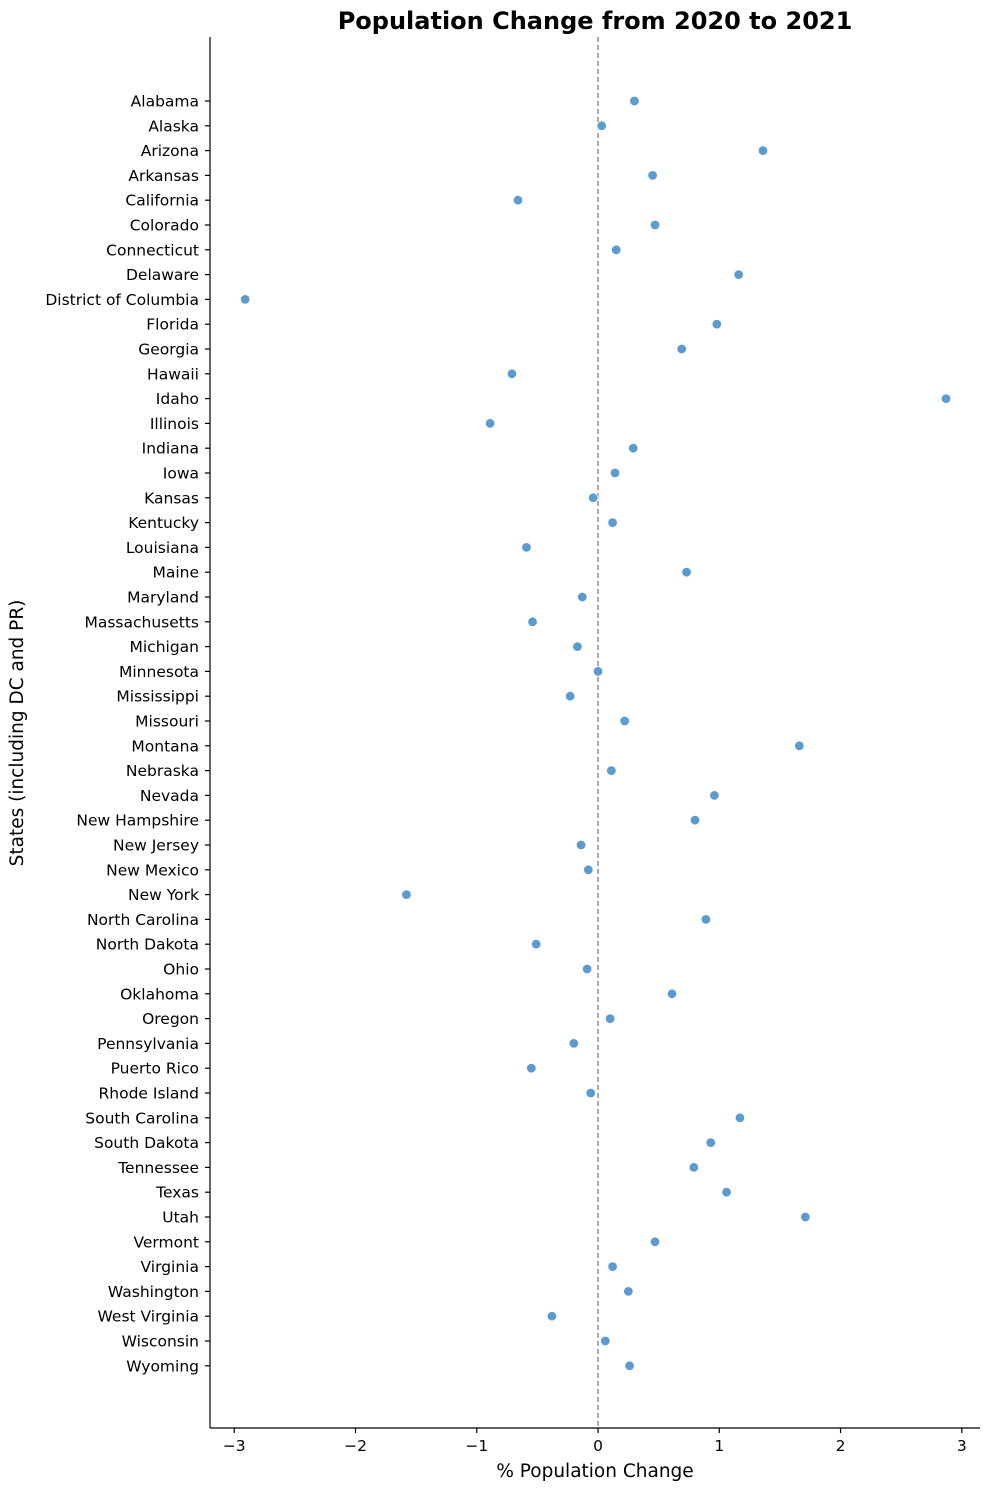  Describe the element at coordinates (156, 846) in the screenshot. I see `y-tick-label: New Jersey` at that location.